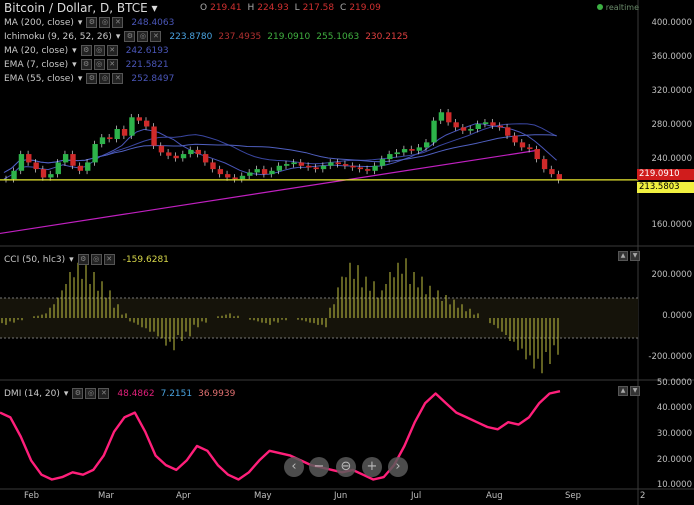  Describe the element at coordinates (32, 496) in the screenshot. I see `time-axis-label: Feb` at that location.